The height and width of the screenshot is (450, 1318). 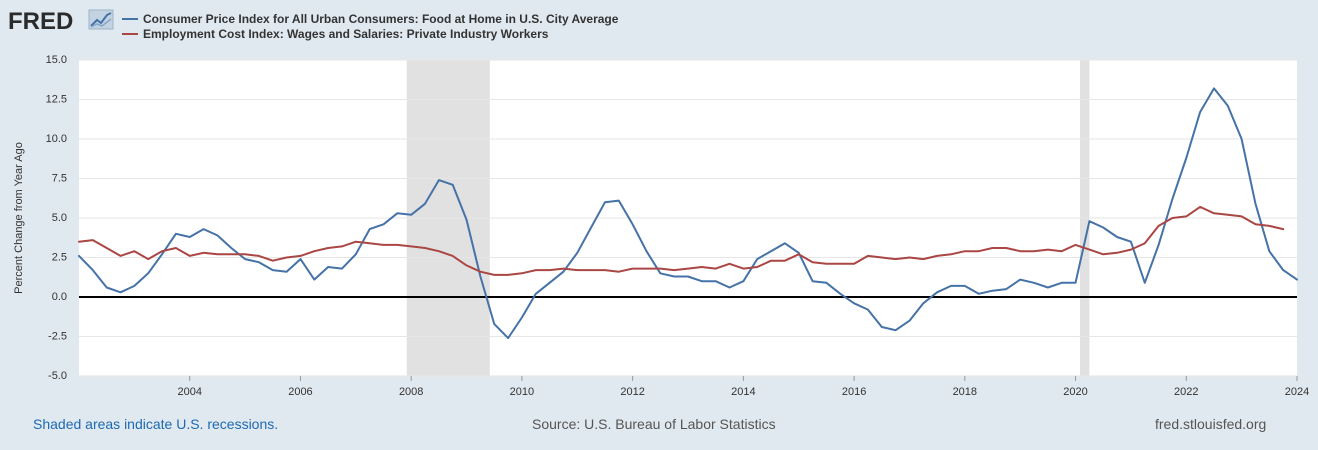 I want to click on x-tick-label: 2006, so click(x=300, y=392).